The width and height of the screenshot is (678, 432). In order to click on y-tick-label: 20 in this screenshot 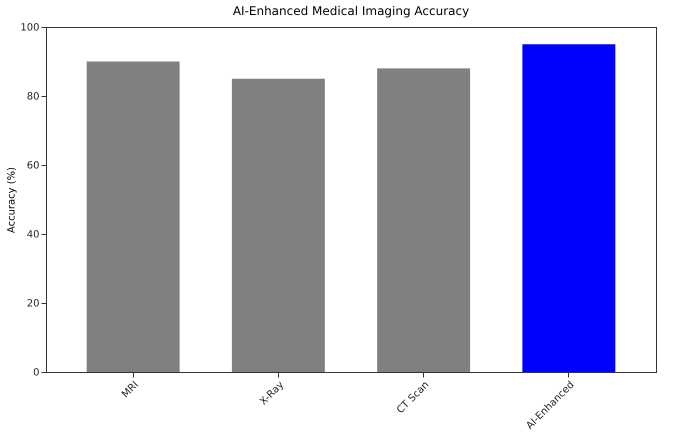, I will do `click(33, 304)`.